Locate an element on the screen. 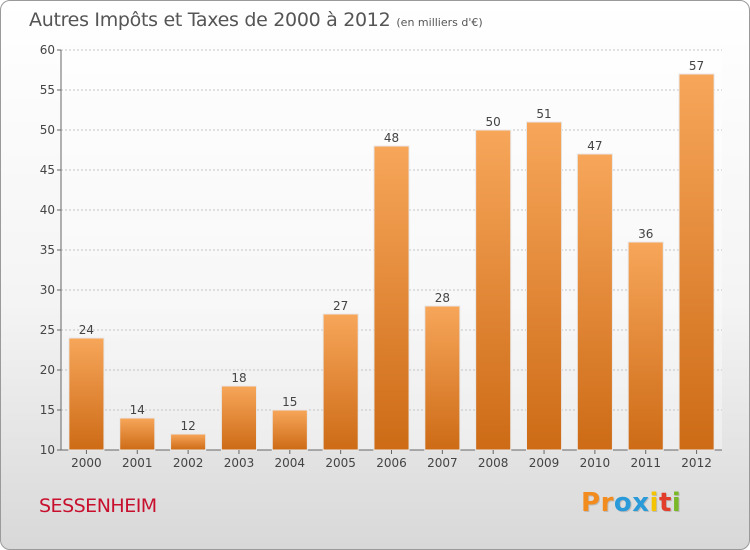 The image size is (750, 550). y-tick-label: 35 is located at coordinates (47, 250).